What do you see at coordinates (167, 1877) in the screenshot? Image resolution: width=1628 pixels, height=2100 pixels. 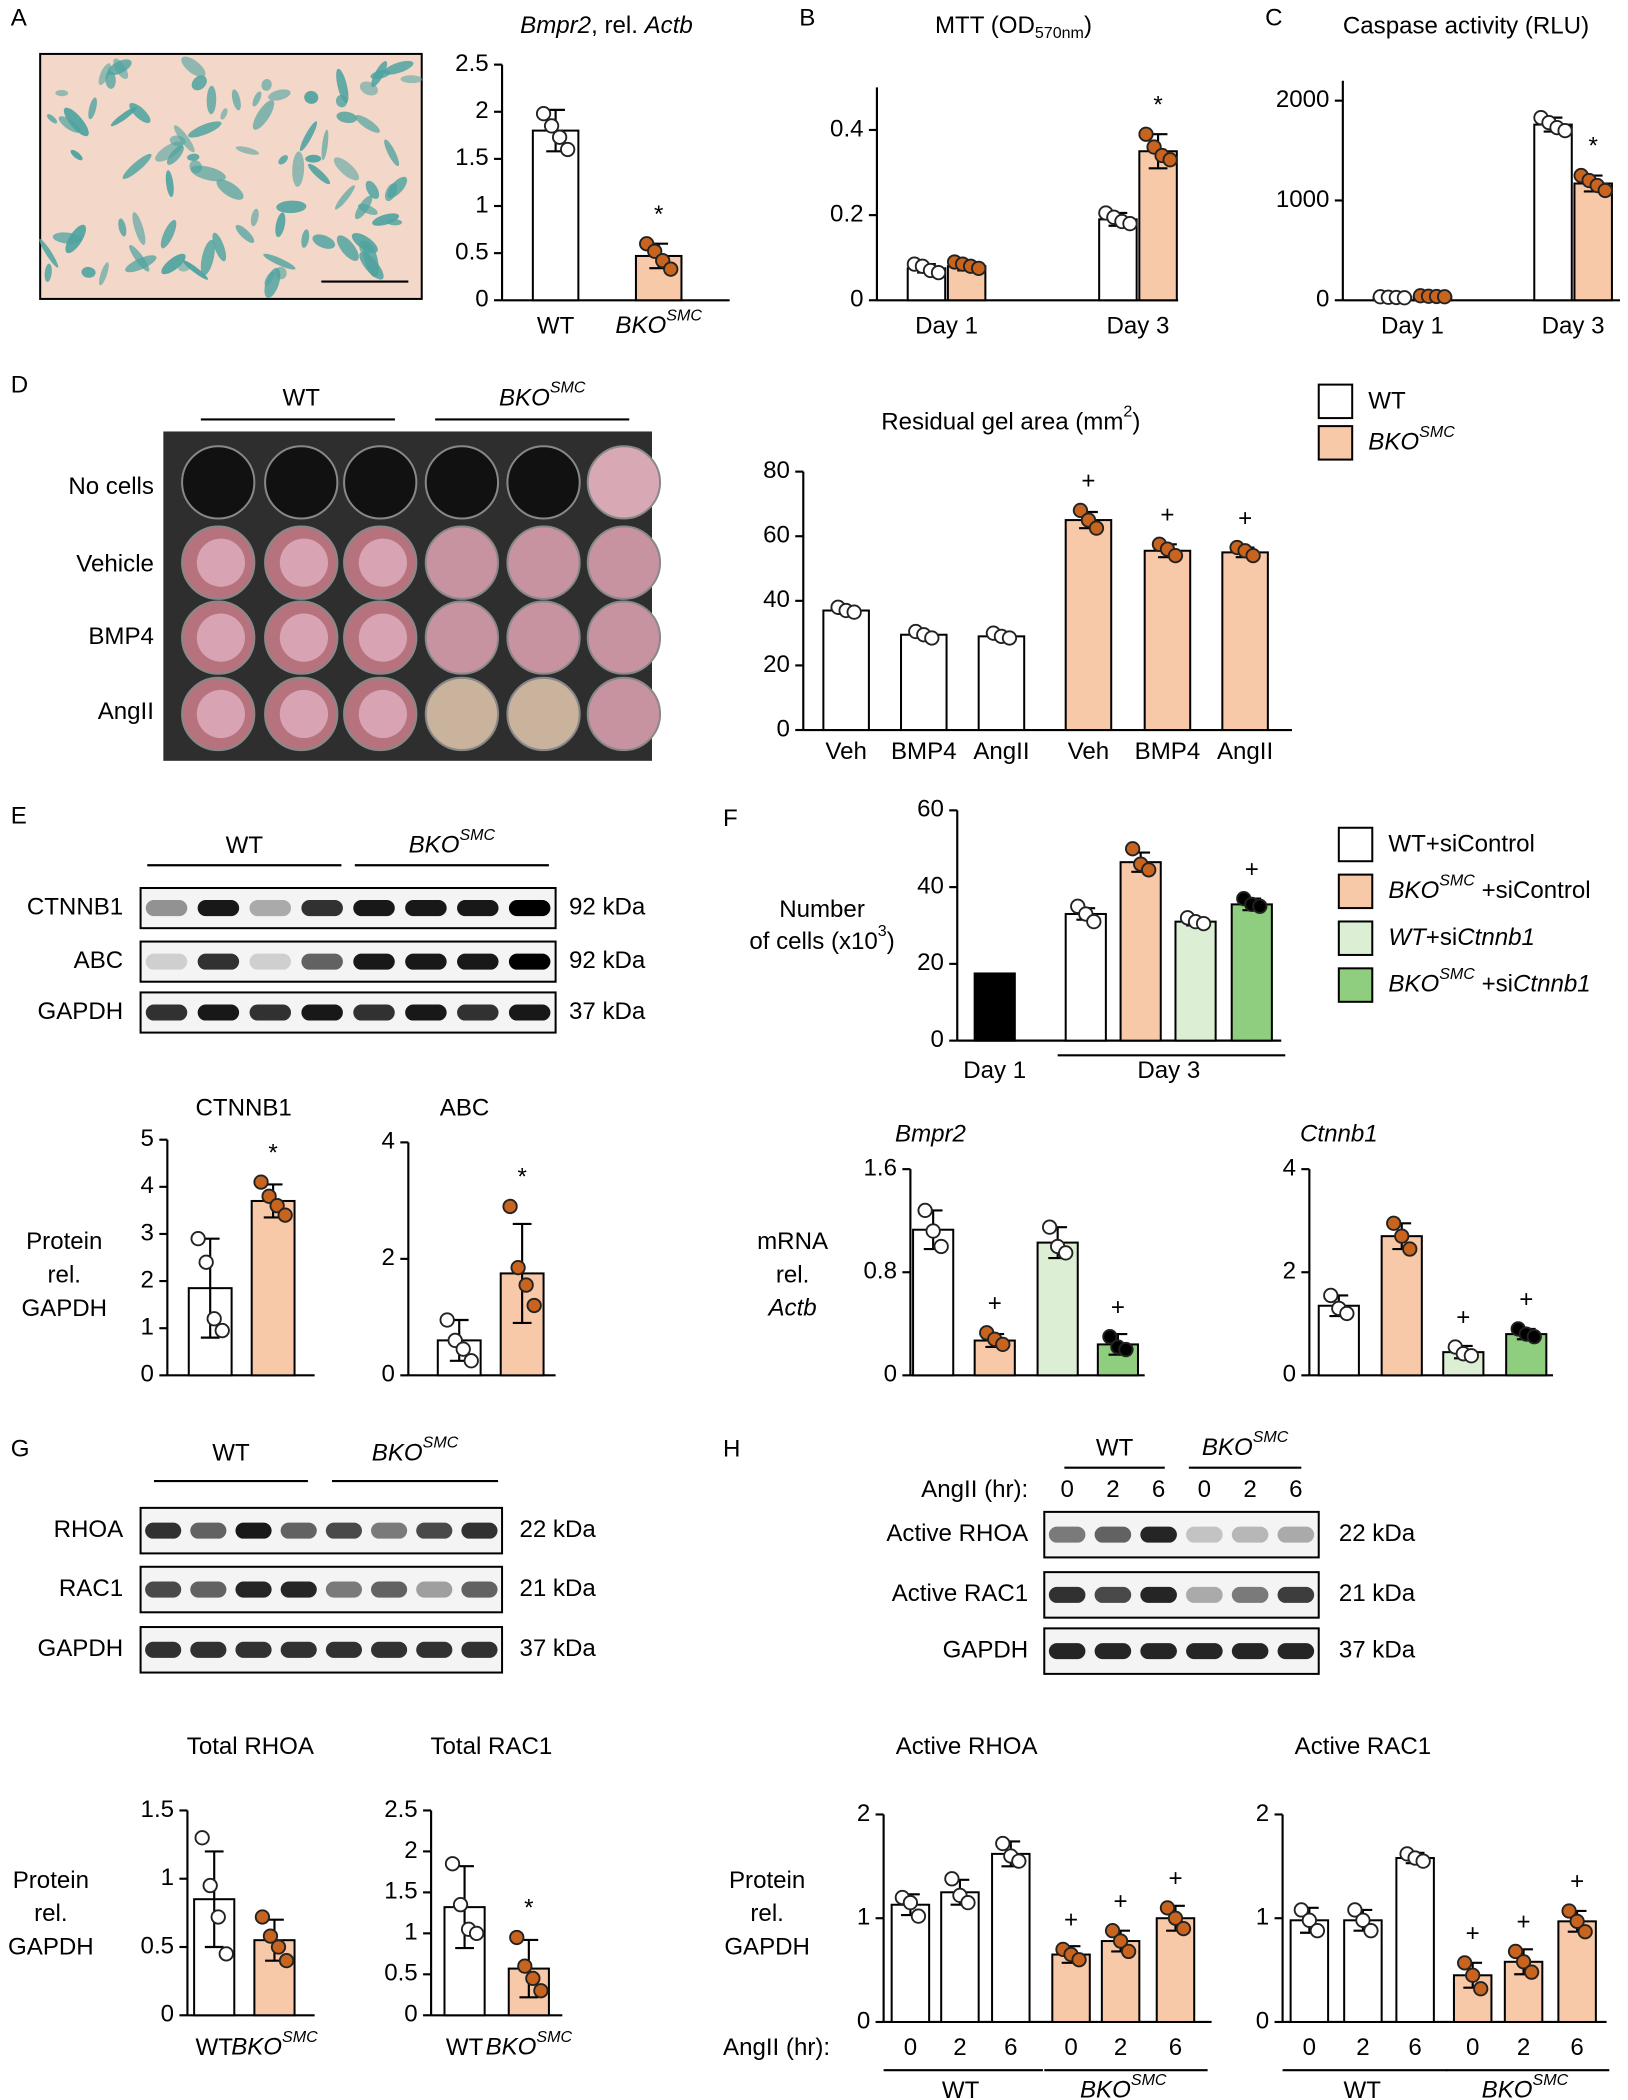 I see `y-tick-label: 1` at bounding box center [167, 1877].